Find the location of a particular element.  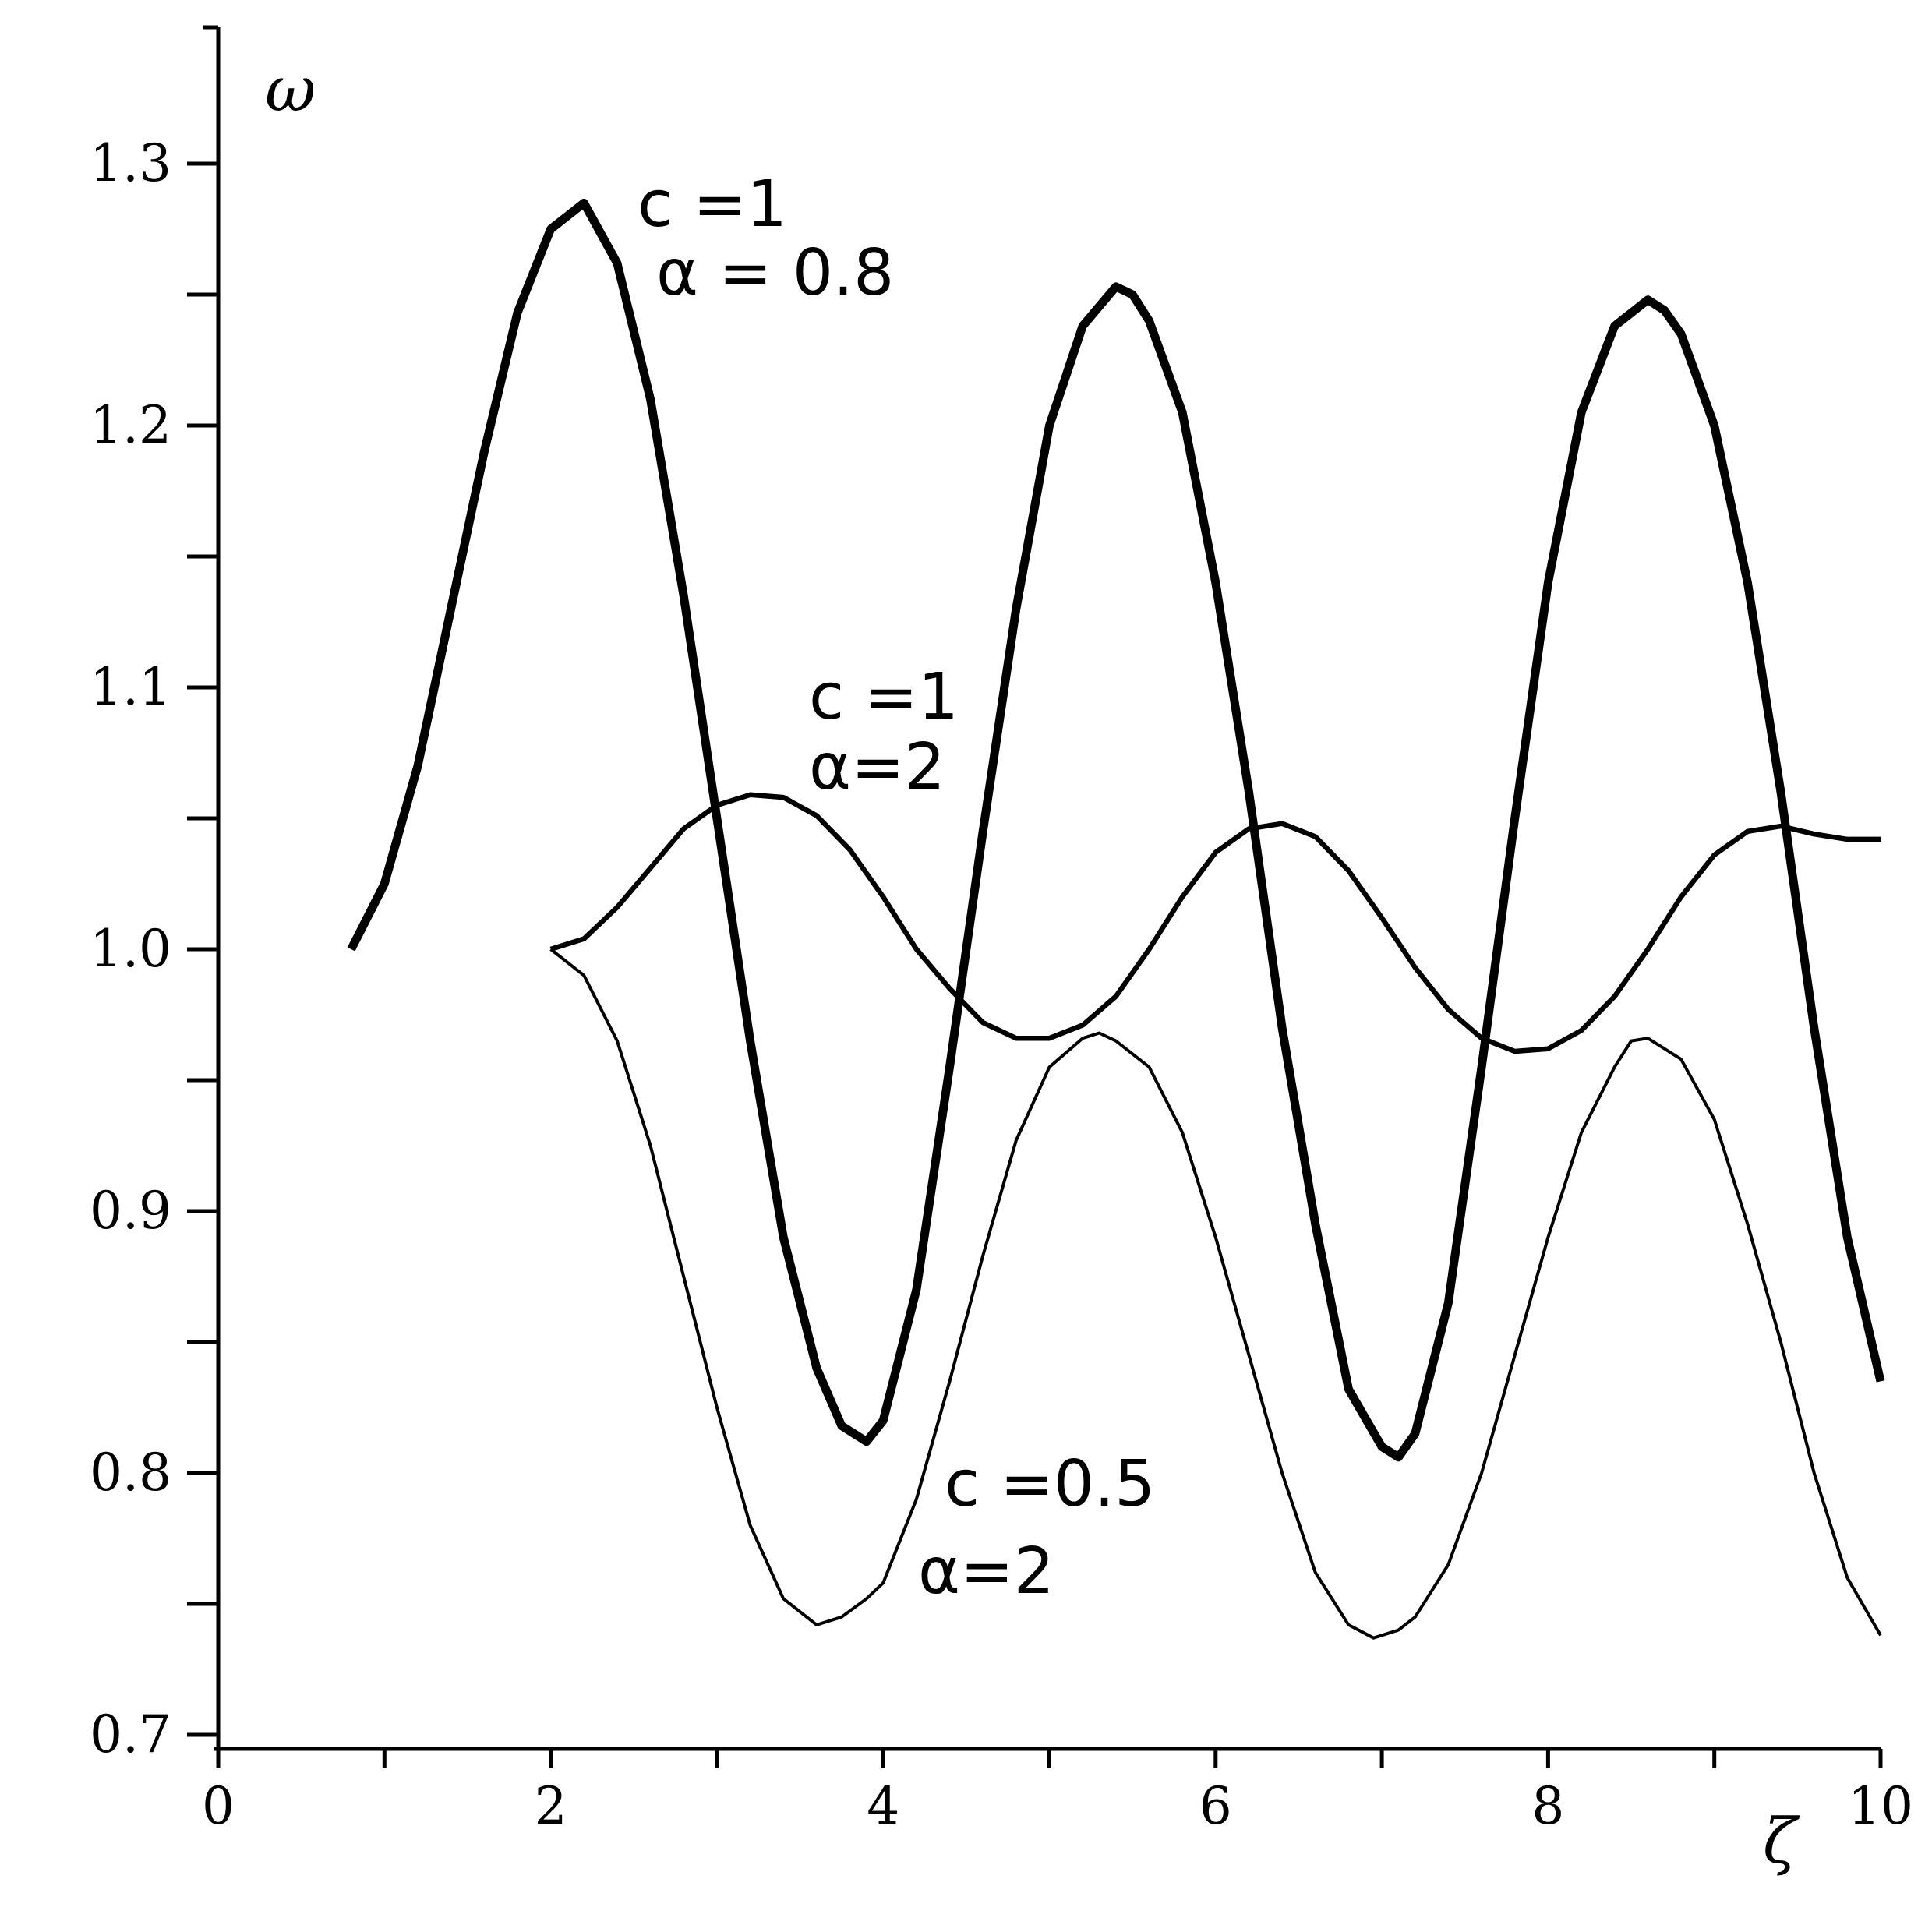

annotation-c1-a2-line1: c =1 is located at coordinates (884, 697).